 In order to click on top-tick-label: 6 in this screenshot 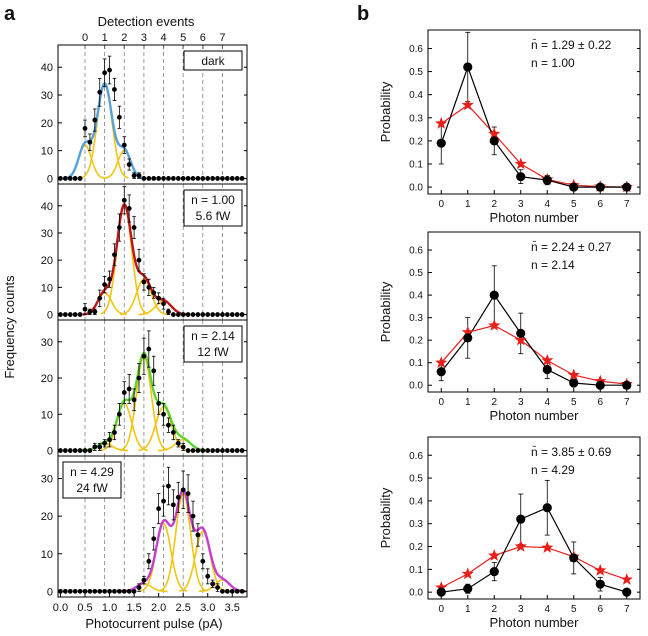, I will do `click(203, 38)`.